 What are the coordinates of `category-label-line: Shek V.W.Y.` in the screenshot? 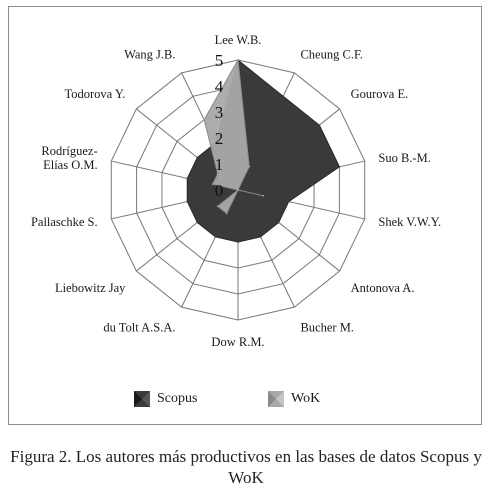 It's located at (409, 222).